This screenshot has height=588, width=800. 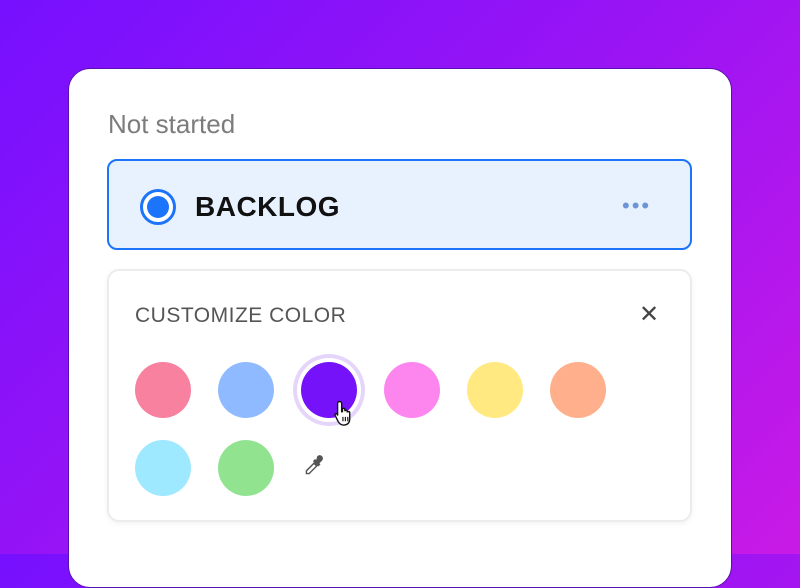 What do you see at coordinates (342, 413) in the screenshot?
I see `hand-cursor-icon` at bounding box center [342, 413].